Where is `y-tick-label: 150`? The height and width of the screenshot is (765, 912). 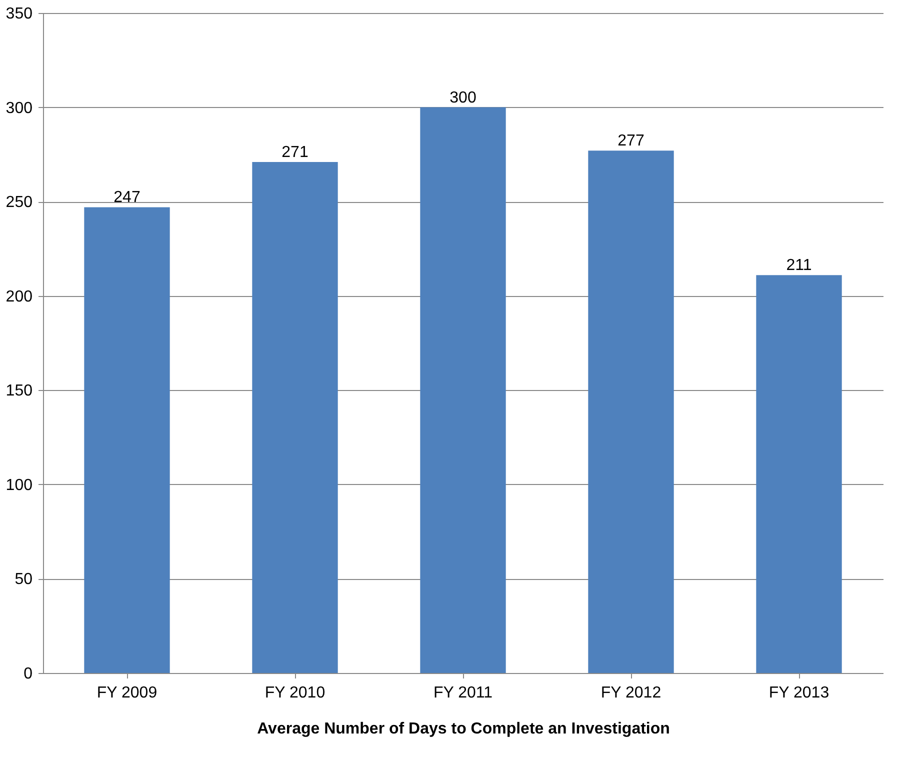
y-tick-label: 150 is located at coordinates (19, 391).